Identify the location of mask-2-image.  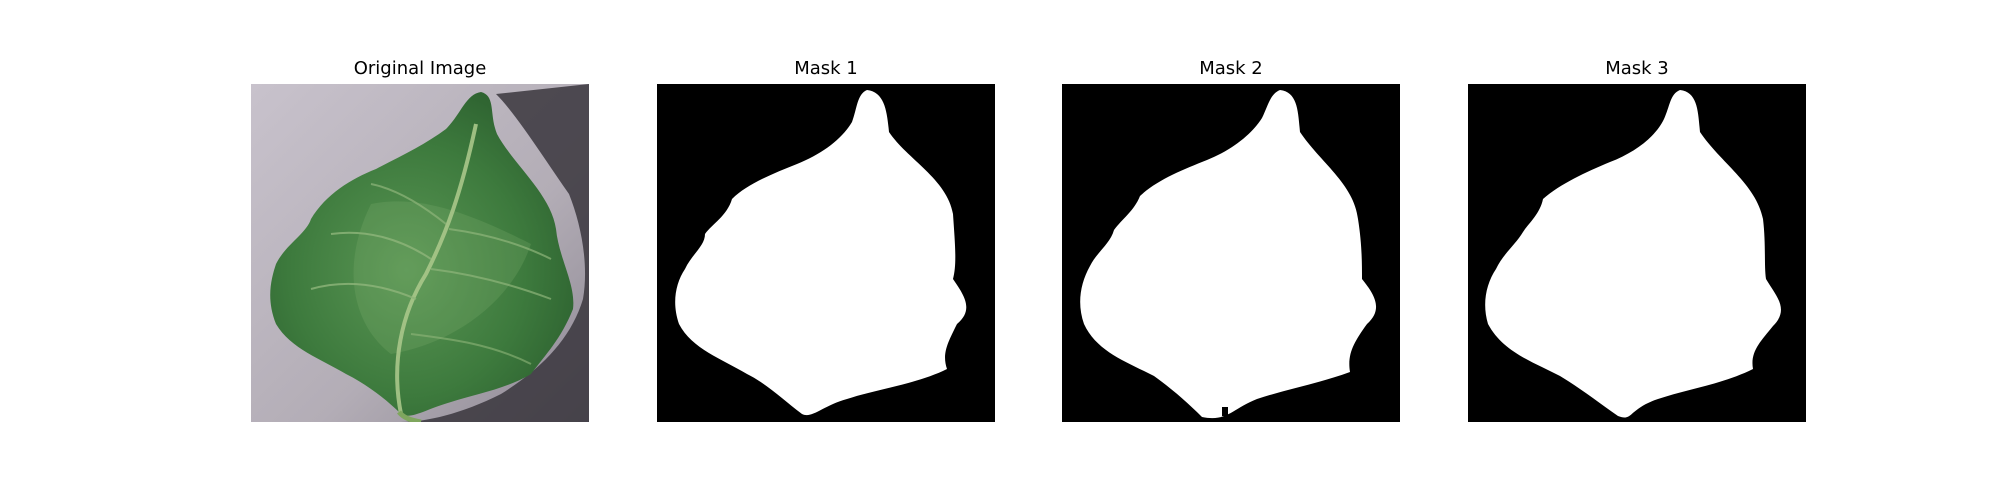
(1231, 253).